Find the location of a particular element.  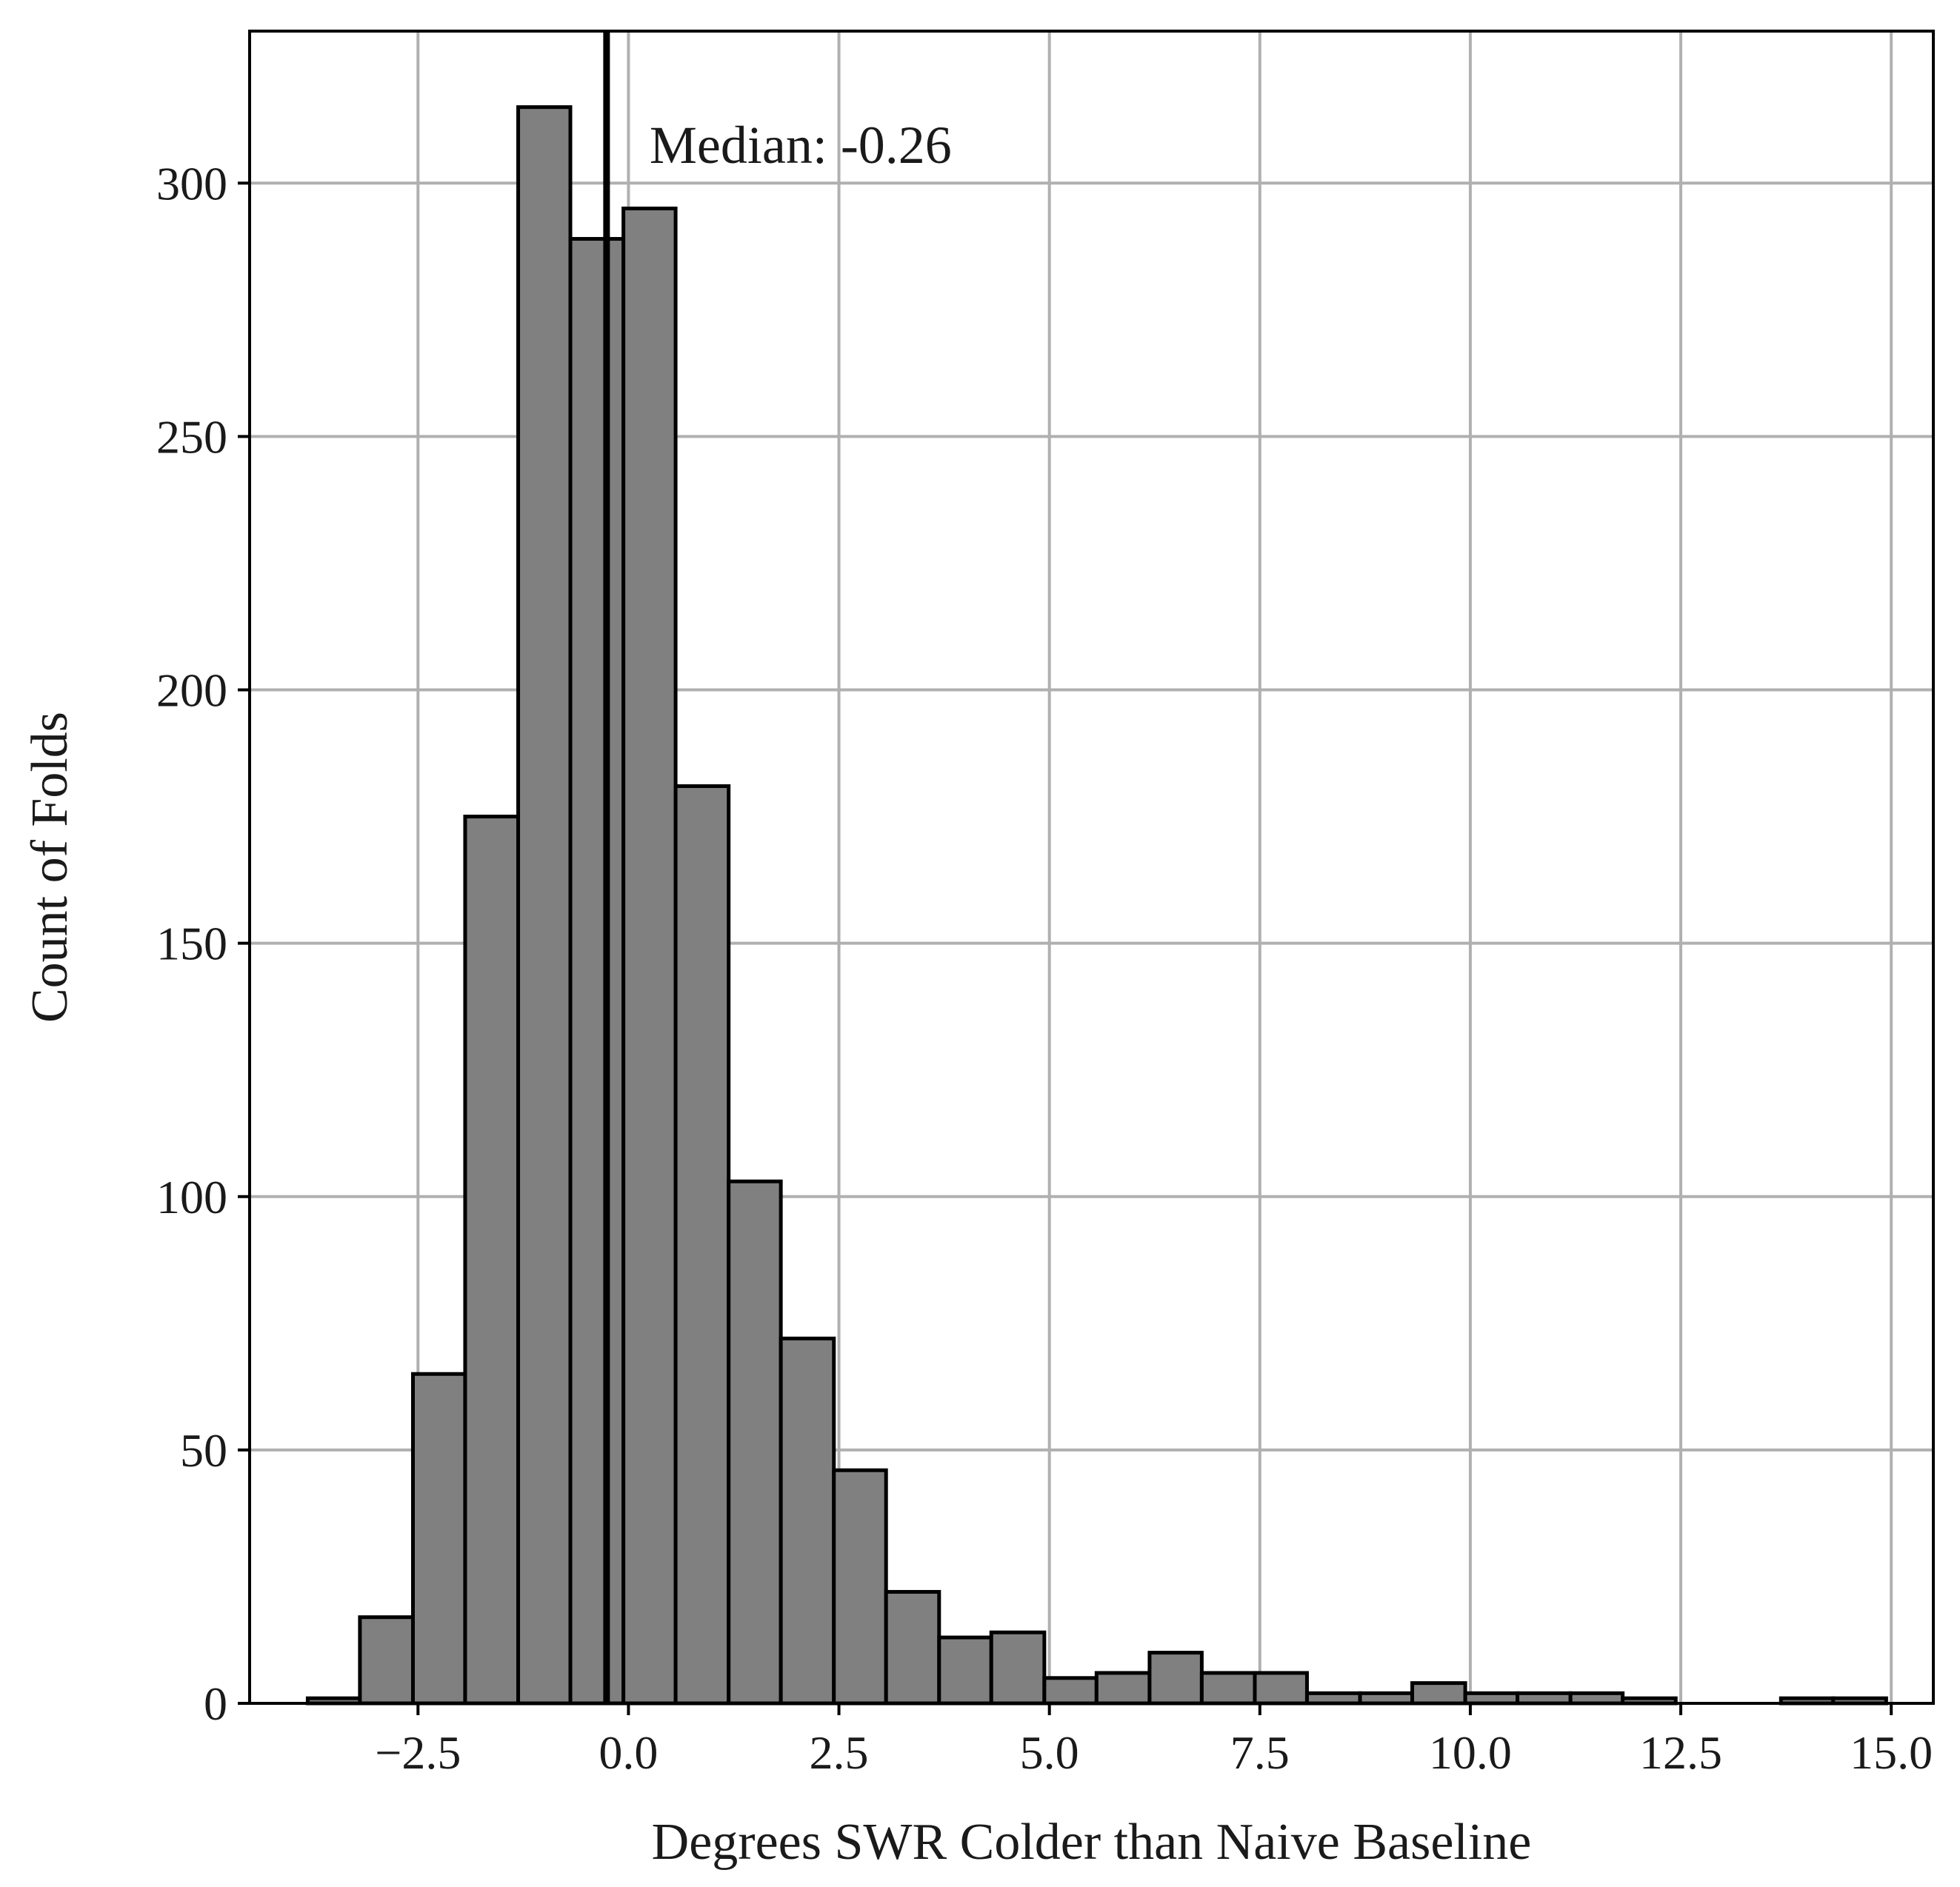

x-tick-label: 2.5 is located at coordinates (839, 1753).